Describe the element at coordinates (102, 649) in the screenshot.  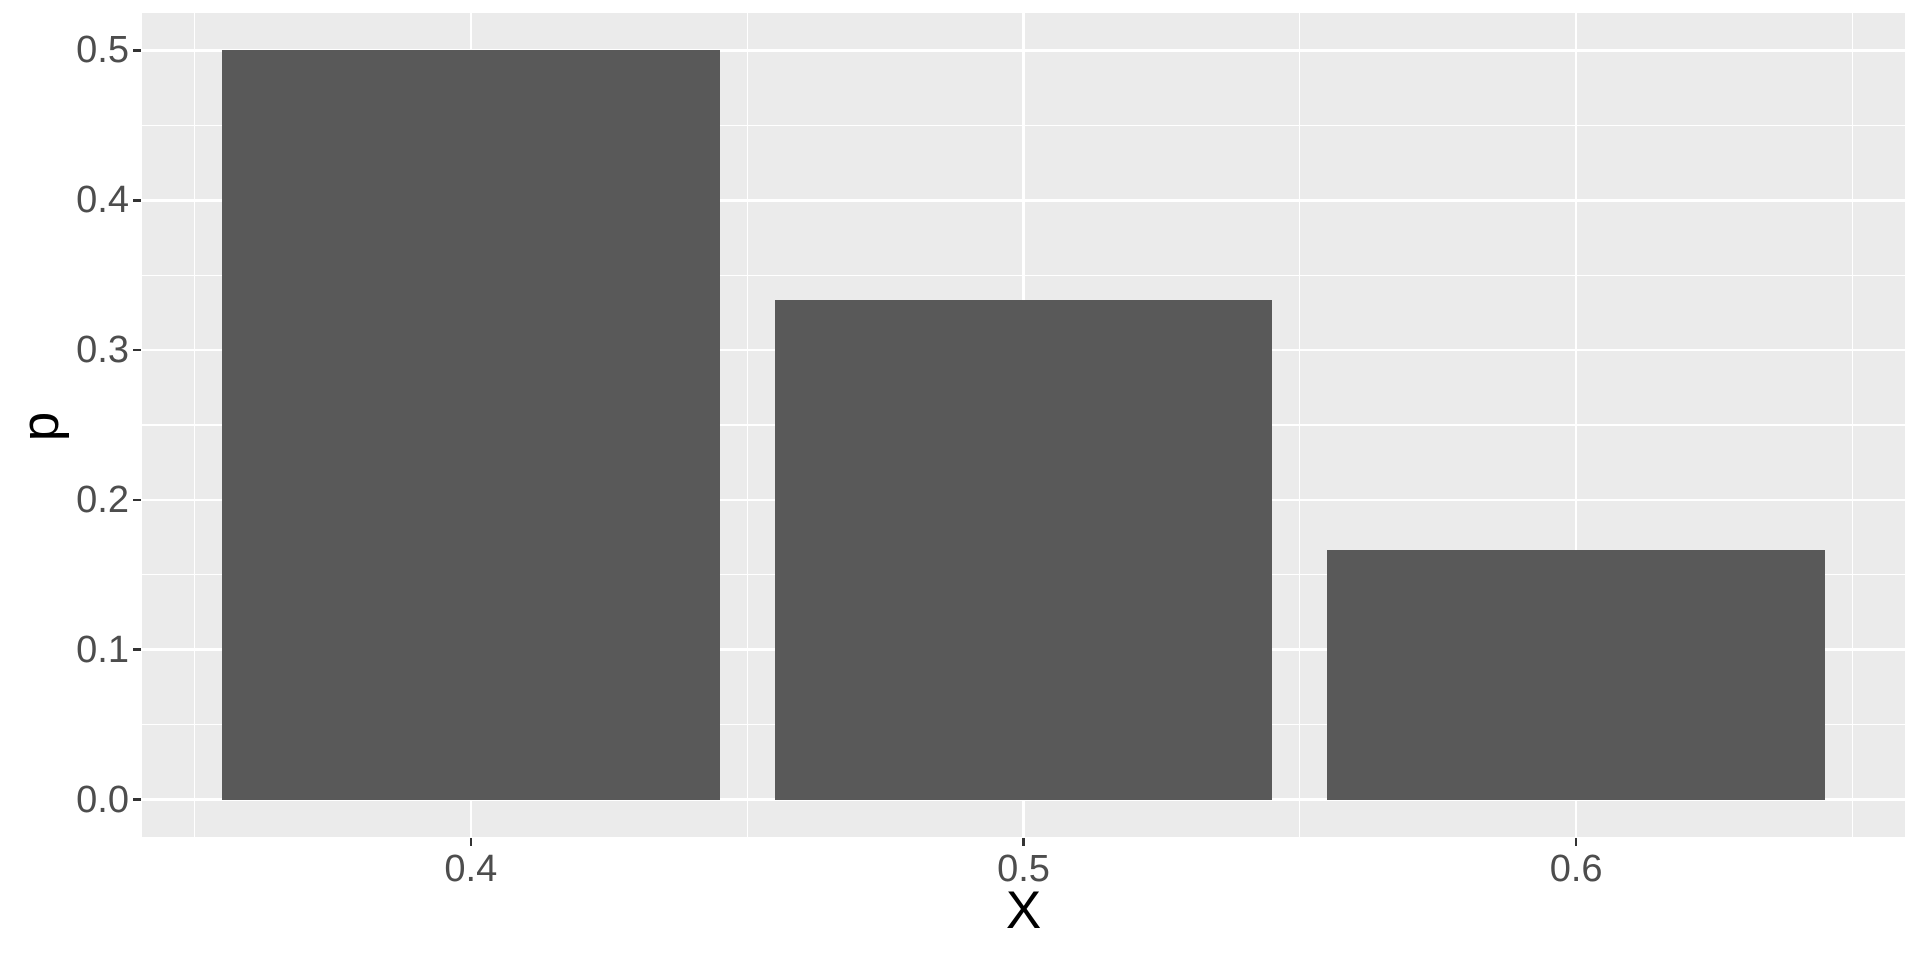
I see `y-tick-label: 0.1` at that location.